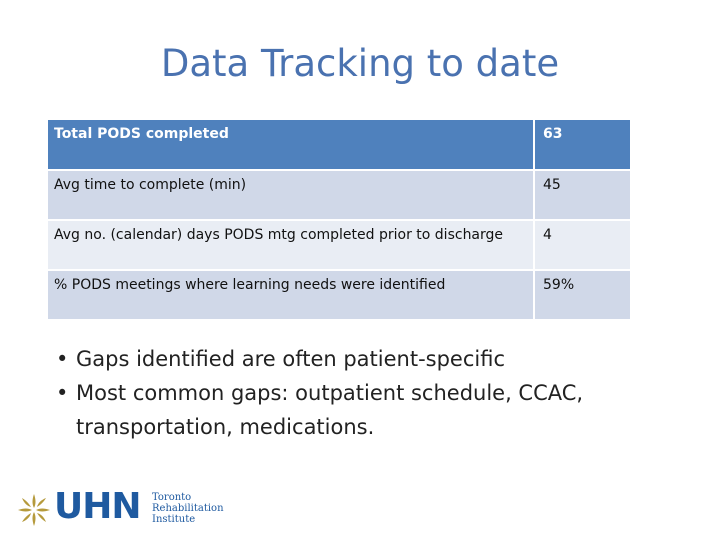 The image size is (720, 540). Describe the element at coordinates (172, 497) in the screenshot. I see `logo-sub-line: Toronto` at that location.